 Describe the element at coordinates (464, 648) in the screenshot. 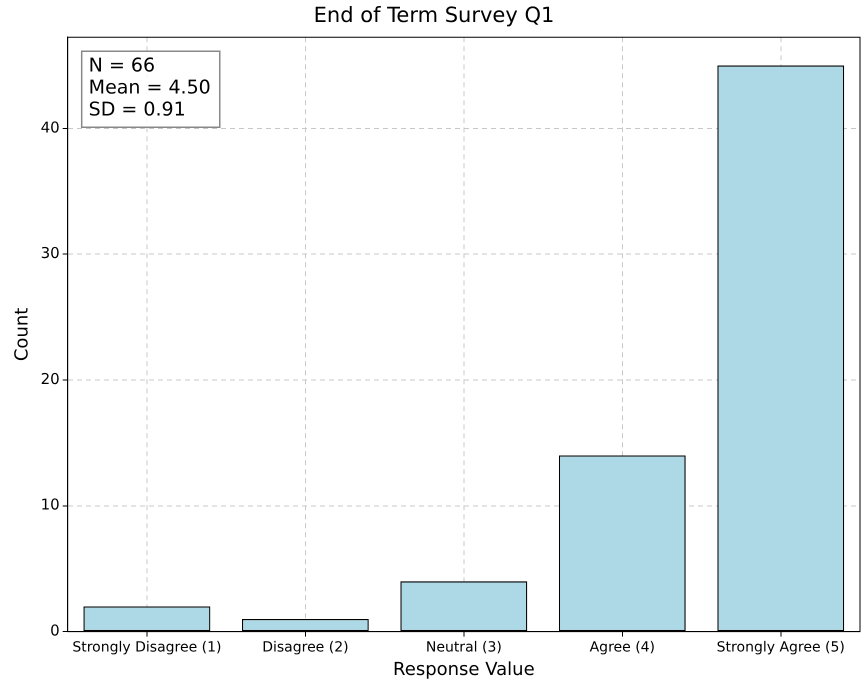

I see `x-tick-label: Neutral (3)` at that location.